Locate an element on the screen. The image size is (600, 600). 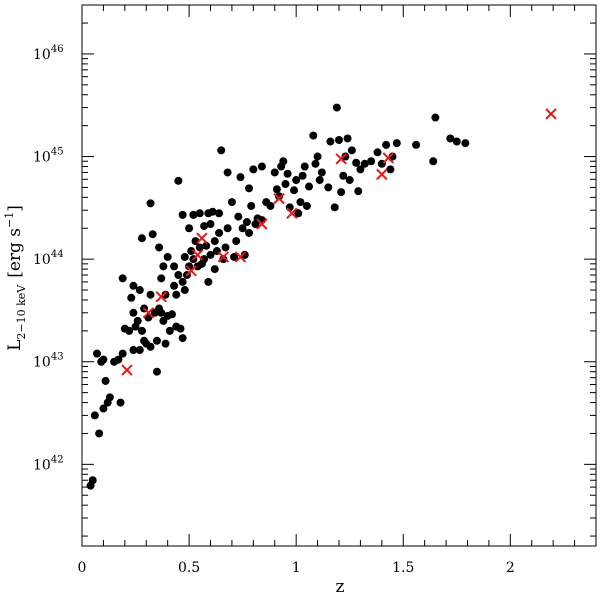
y-tick-label: 1043 is located at coordinates (48, 361).